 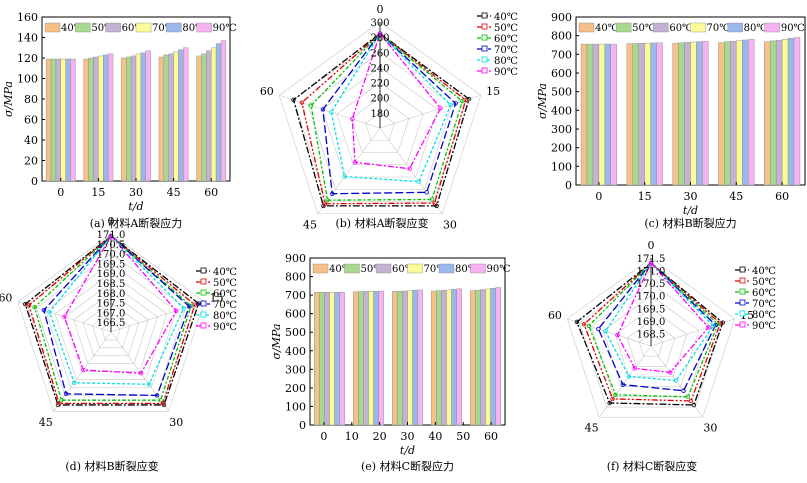 What do you see at coordinates (719, 28) in the screenshot?
I see `legend-label: 70℃` at bounding box center [719, 28].